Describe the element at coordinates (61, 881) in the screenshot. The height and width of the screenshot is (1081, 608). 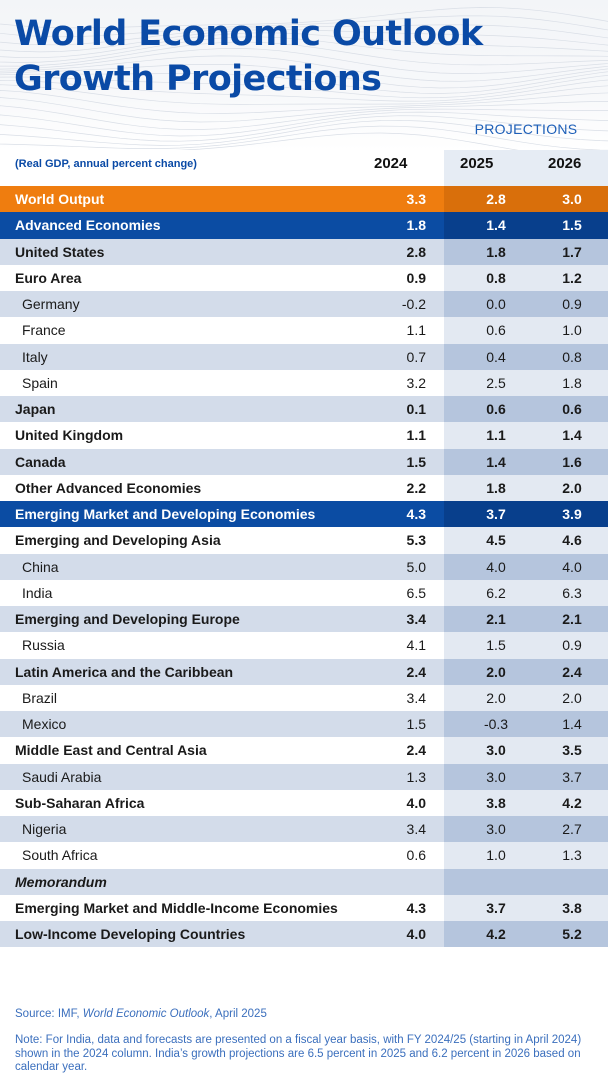
I see `row-label: Memorandum` at that location.